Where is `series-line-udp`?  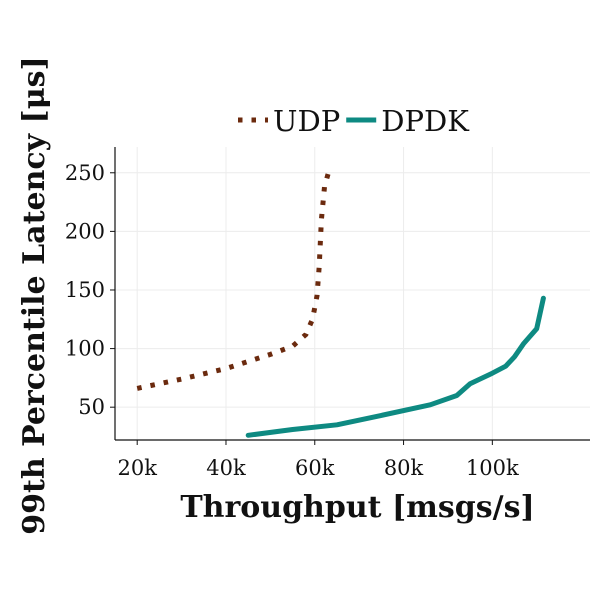
series-line-udp is located at coordinates (234, 278).